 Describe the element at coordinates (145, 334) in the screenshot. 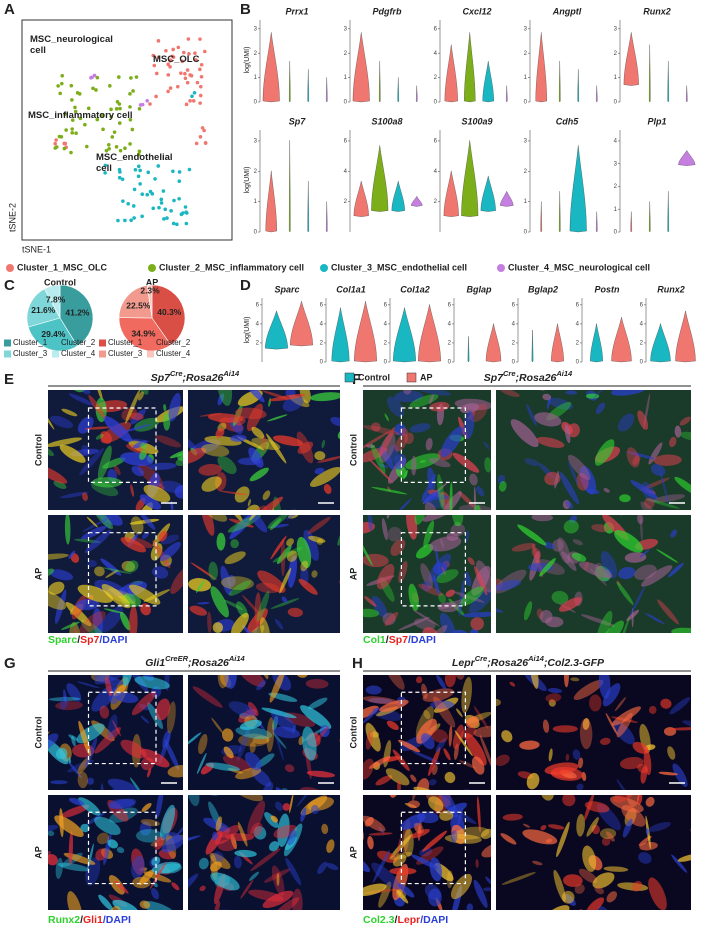

I see `pie-slice` at that location.